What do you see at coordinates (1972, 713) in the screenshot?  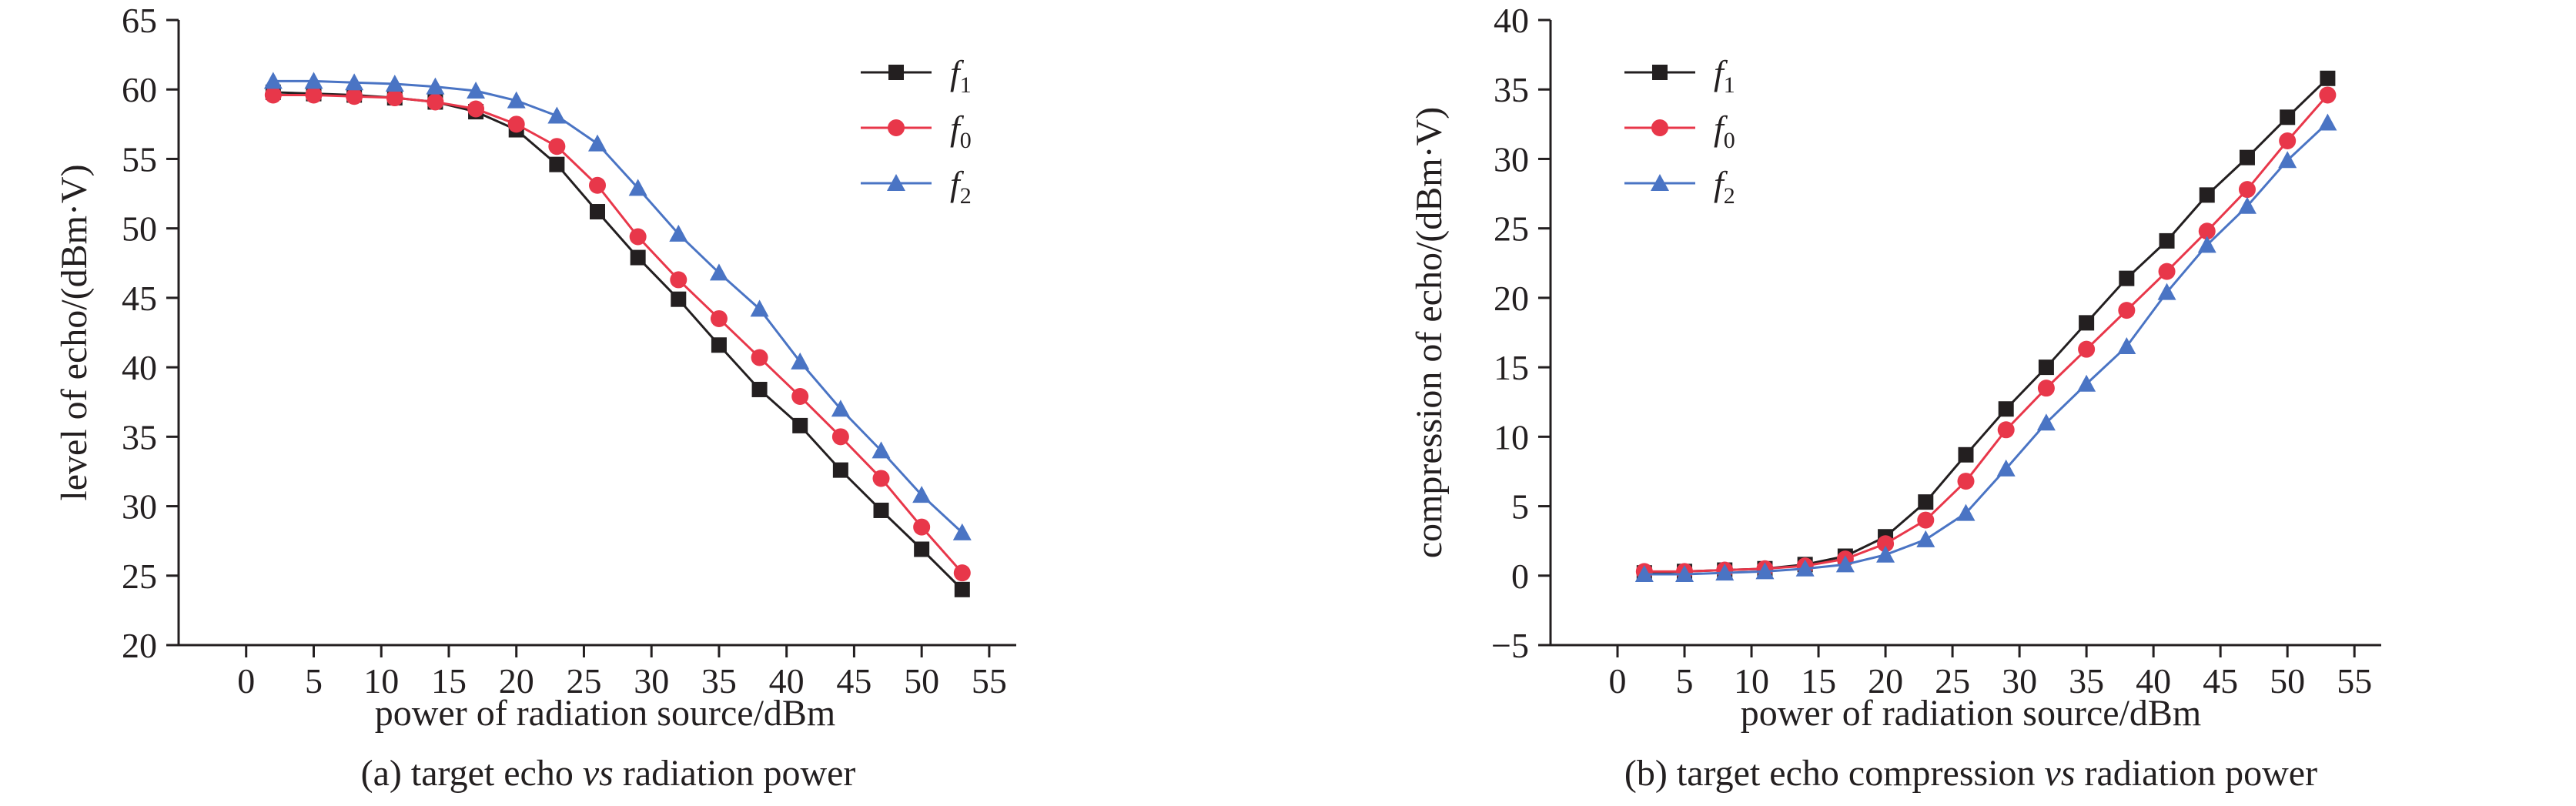 I see `x-axis-title: power of radiation source/dBm` at bounding box center [1972, 713].